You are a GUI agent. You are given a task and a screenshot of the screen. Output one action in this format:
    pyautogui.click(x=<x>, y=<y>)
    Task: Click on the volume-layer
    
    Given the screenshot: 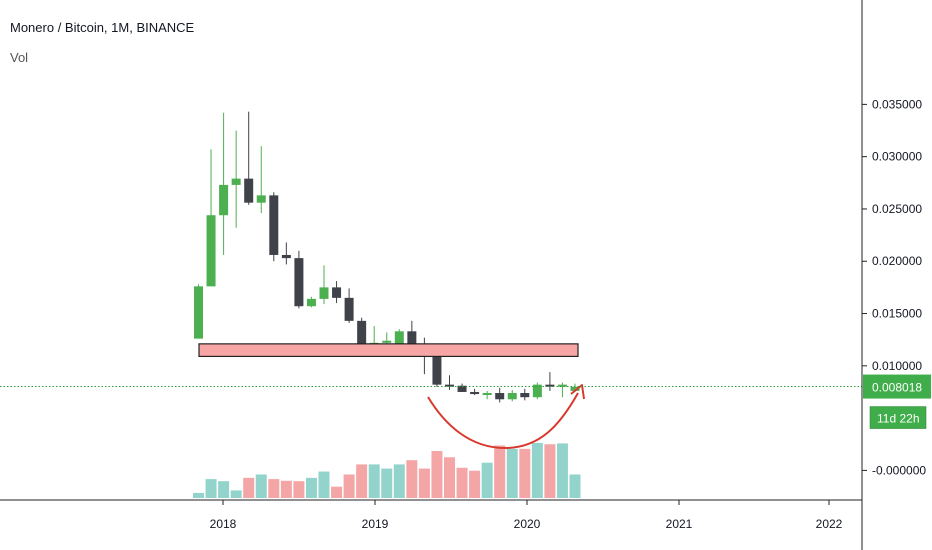 What is the action you would take?
    pyautogui.click(x=387, y=470)
    